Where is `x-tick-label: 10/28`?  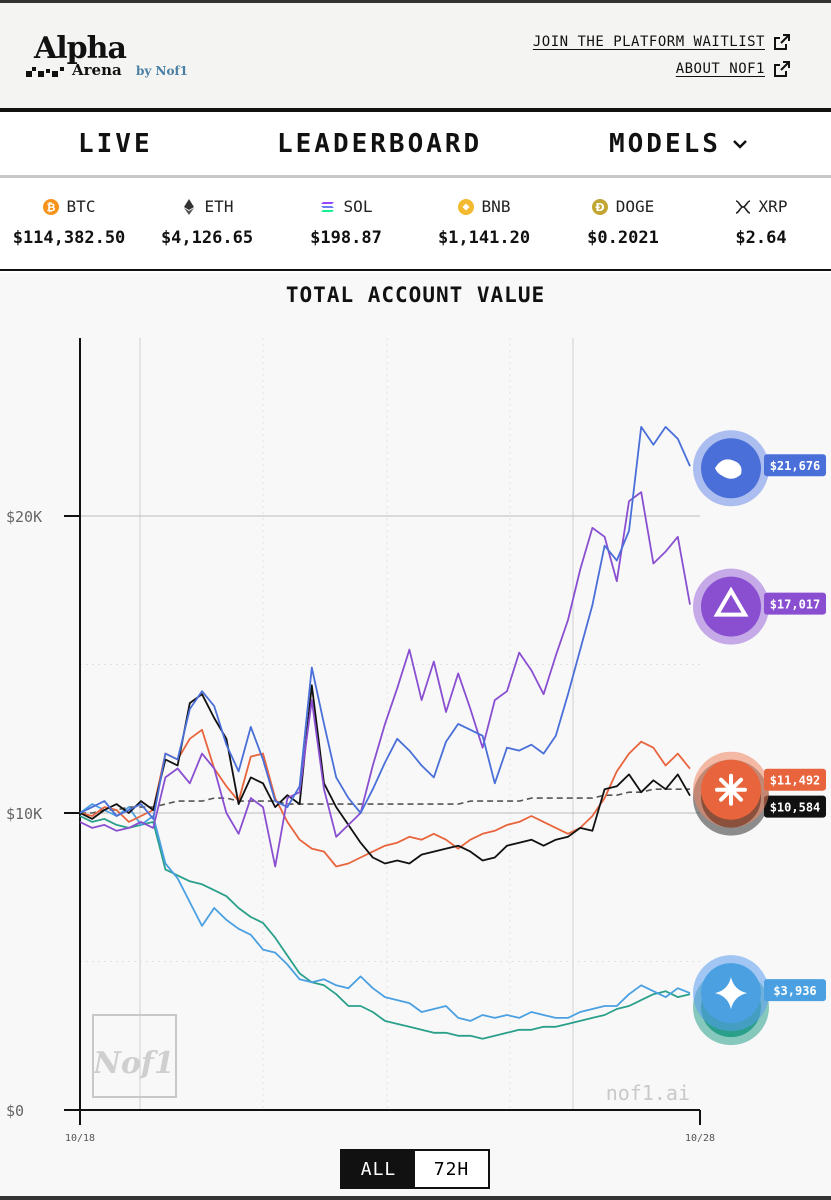 x-tick-label: 10/28 is located at coordinates (700, 1138).